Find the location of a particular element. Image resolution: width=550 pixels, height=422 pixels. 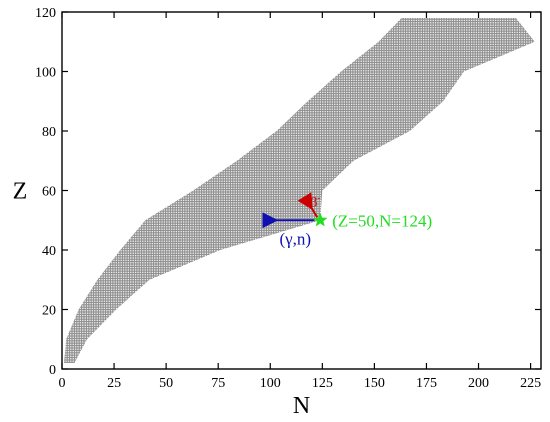

decay-label: β- is located at coordinates (315, 201).